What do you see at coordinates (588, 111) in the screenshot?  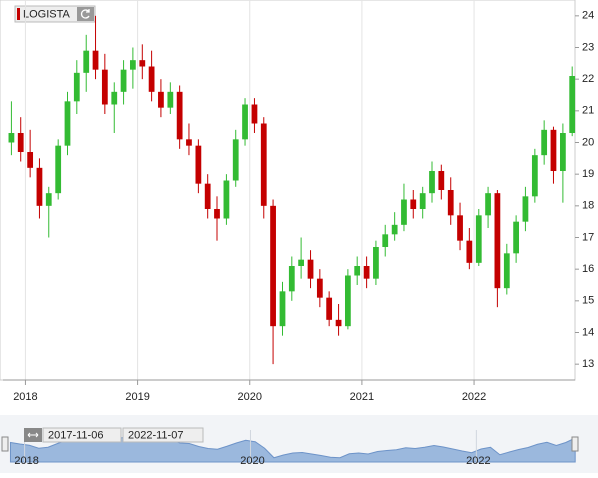 I see `y-tick-label: 21` at bounding box center [588, 111].